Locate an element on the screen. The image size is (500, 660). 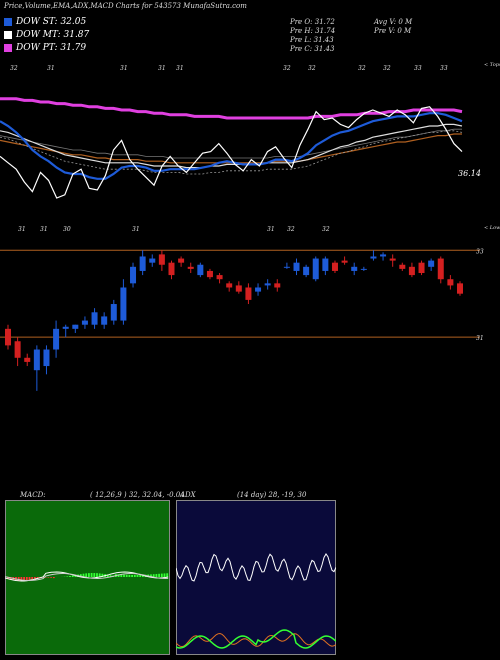
adx-border is located at coordinates (256, 577).